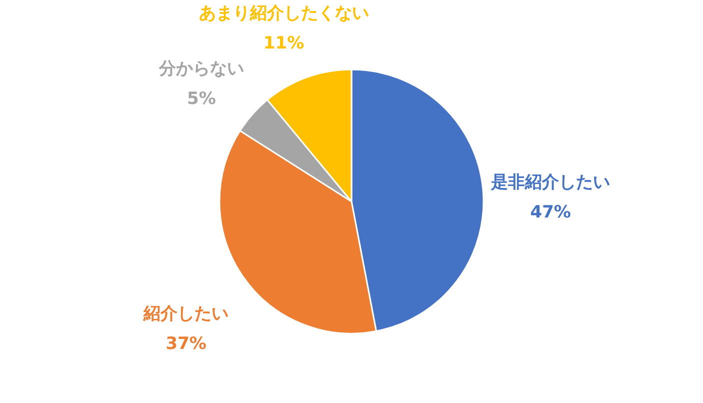 The height and width of the screenshot is (403, 703). I want to click on data-label: 5%, so click(201, 99).